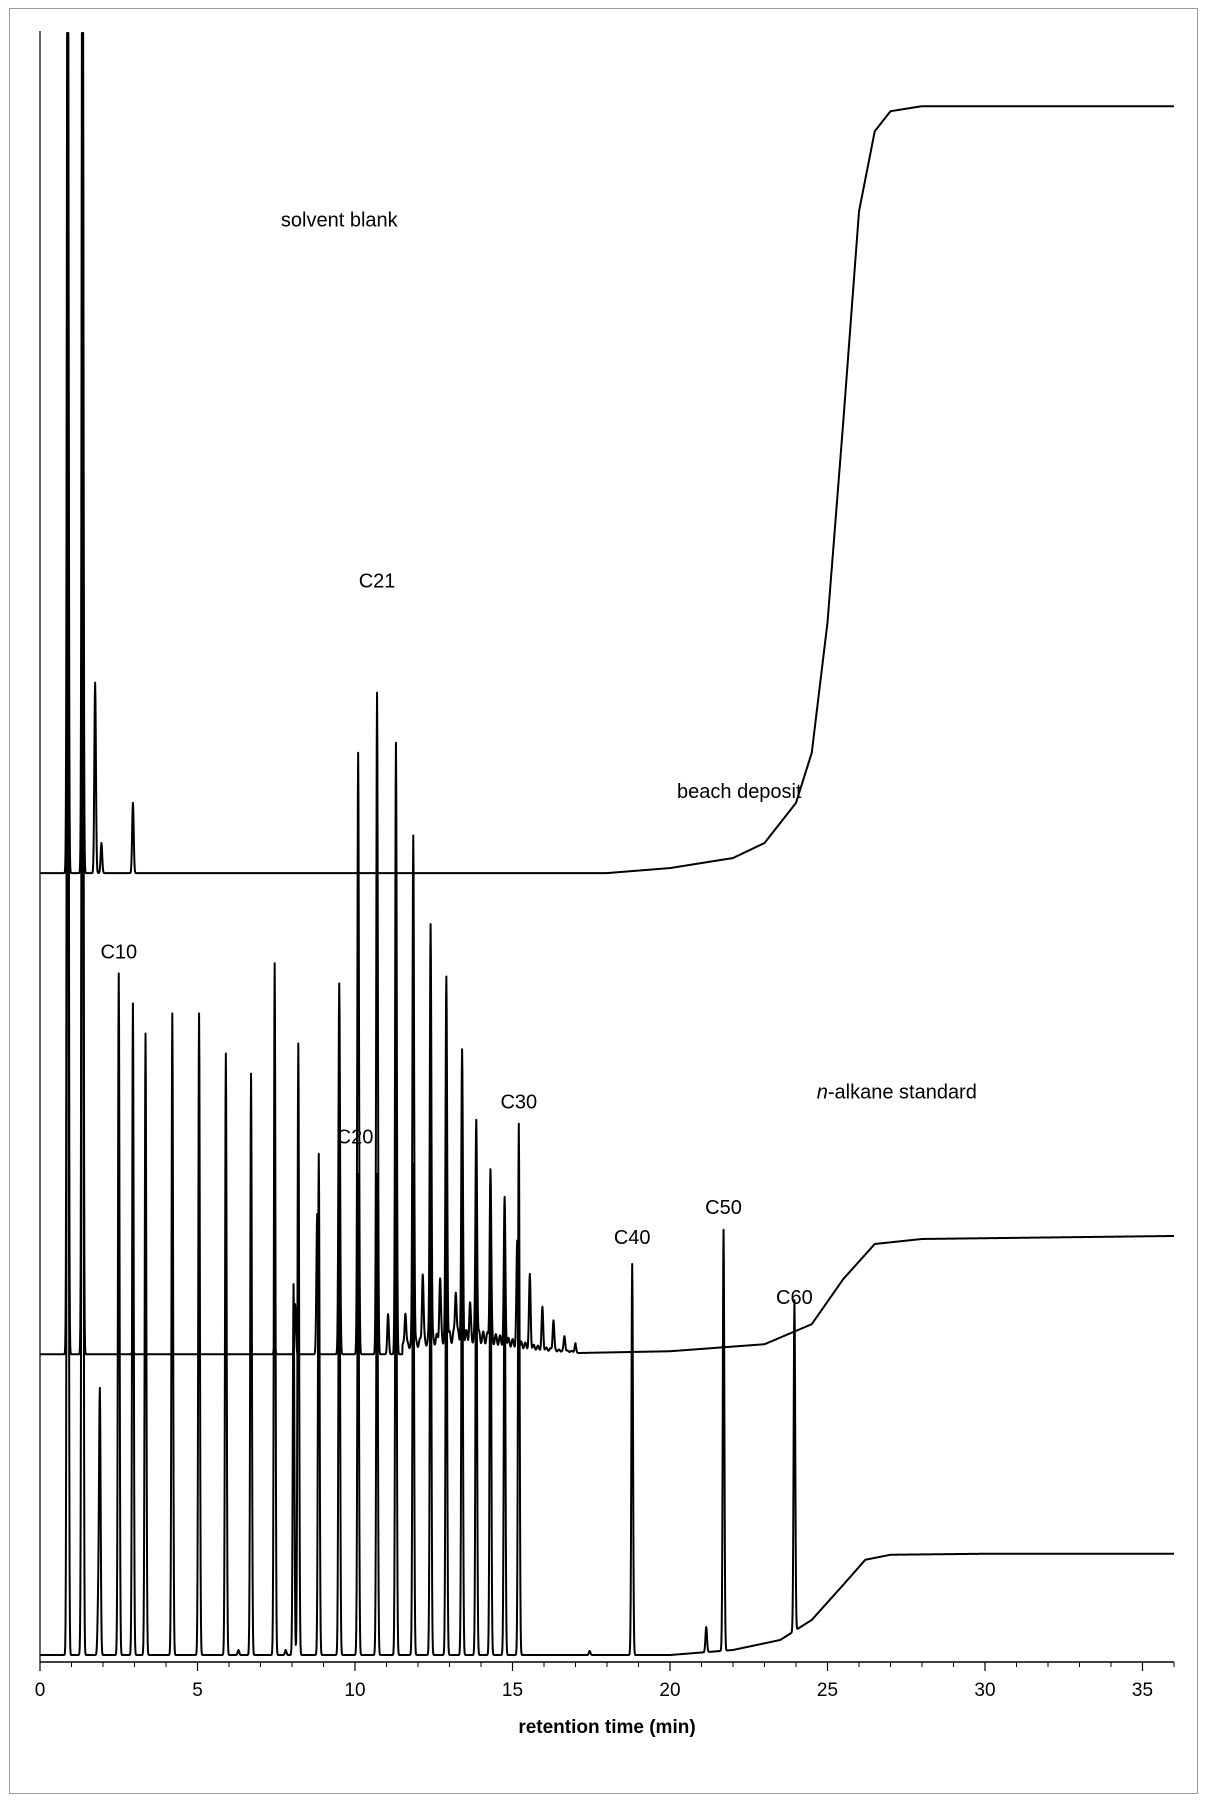 The width and height of the screenshot is (1208, 1803). Describe the element at coordinates (827, 1690) in the screenshot. I see `x-tick-label-25: 25` at that location.